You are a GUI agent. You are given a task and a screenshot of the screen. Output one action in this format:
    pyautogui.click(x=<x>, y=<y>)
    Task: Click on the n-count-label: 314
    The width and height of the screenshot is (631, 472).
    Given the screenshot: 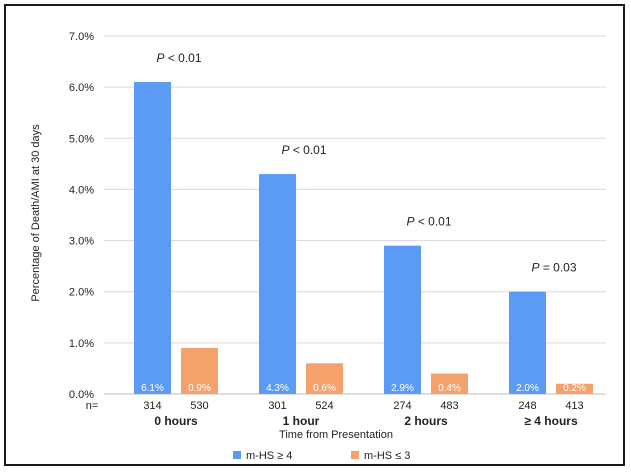 What is the action you would take?
    pyautogui.click(x=152, y=406)
    